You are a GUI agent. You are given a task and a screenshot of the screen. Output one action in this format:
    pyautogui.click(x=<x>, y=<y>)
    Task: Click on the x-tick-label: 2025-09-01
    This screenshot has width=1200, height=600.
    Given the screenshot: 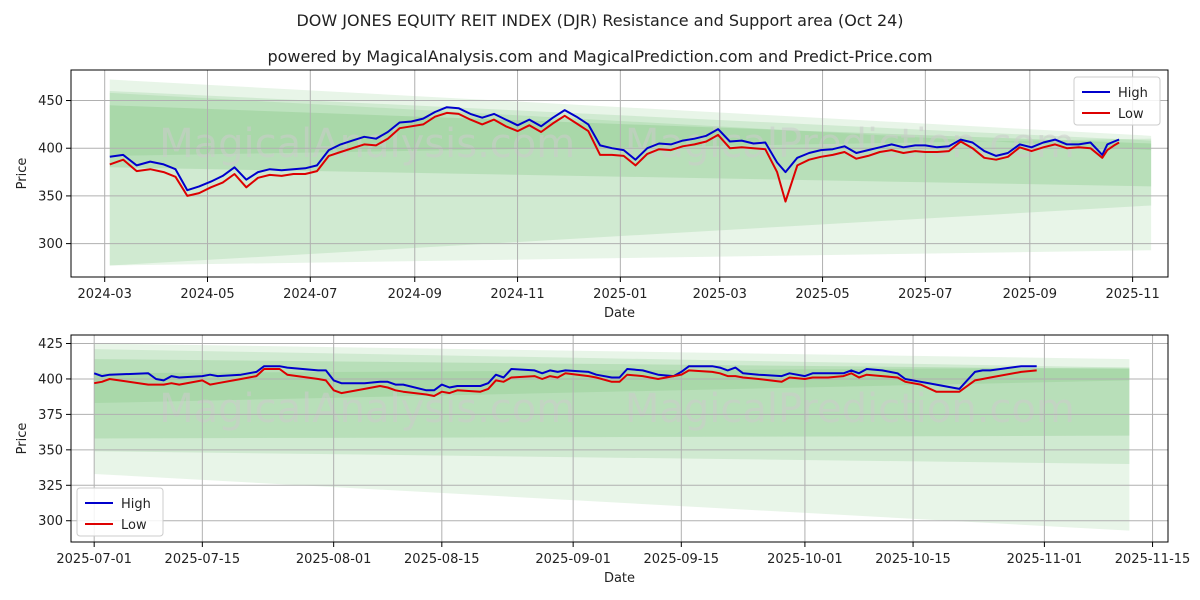 What is the action you would take?
    pyautogui.click(x=573, y=559)
    